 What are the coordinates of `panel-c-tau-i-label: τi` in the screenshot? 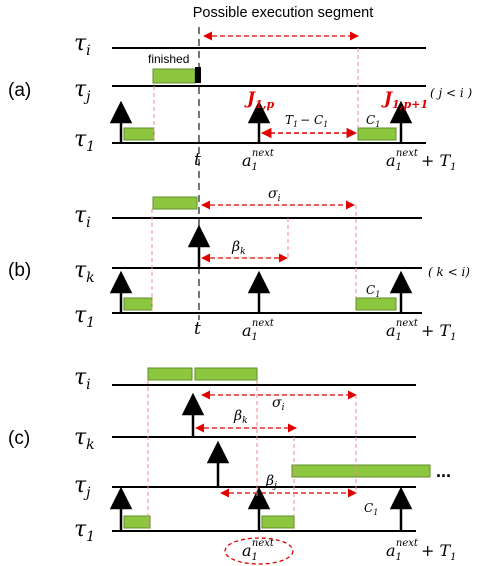 It's located at (82, 379).